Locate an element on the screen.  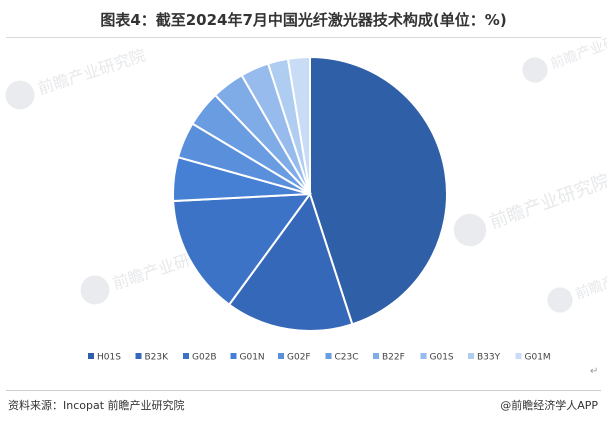
legend-item-h01s: H01S is located at coordinates (104, 358).